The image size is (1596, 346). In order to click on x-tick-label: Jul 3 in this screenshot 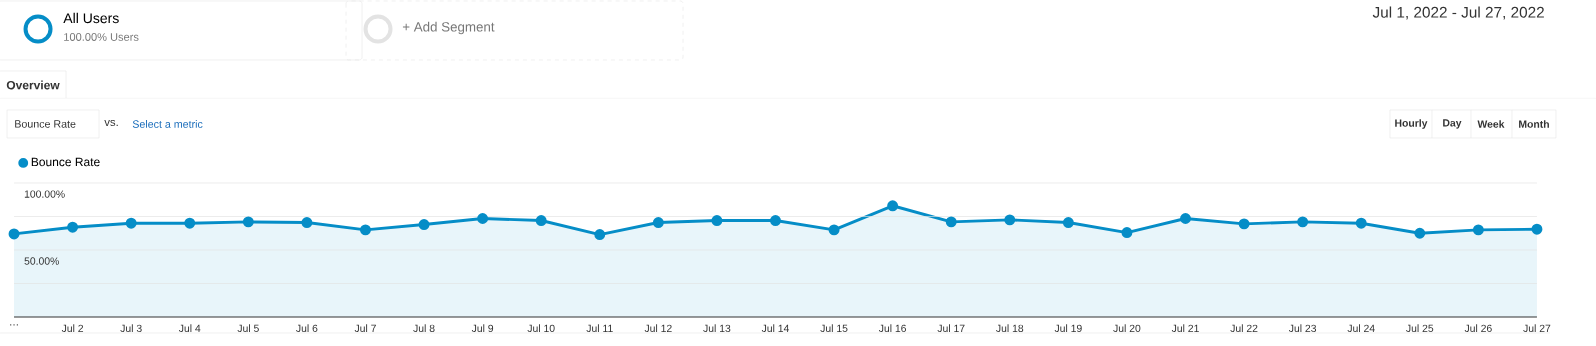, I will do `click(131, 328)`.